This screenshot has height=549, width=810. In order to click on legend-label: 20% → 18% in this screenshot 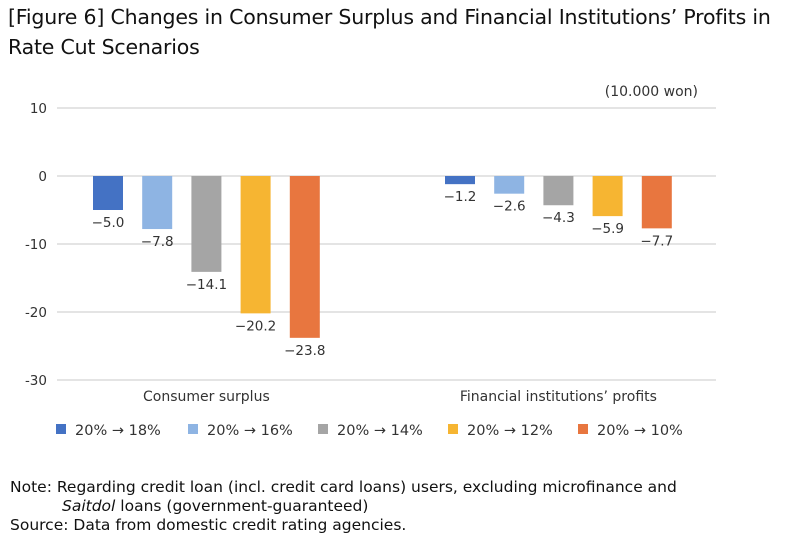, I will do `click(118, 431)`.